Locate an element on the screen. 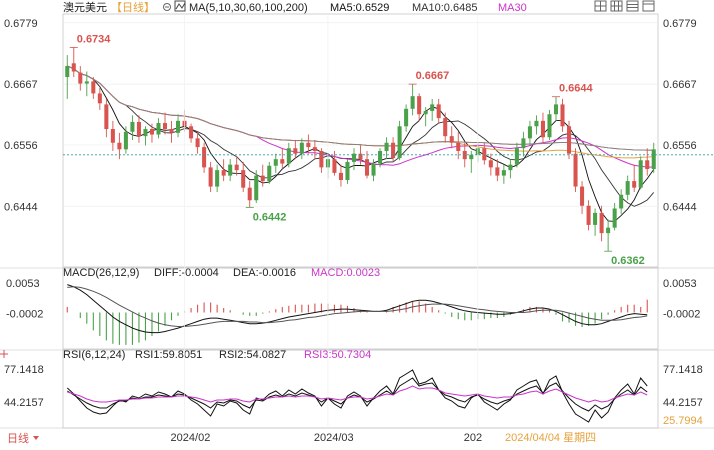 Image resolution: width=714 pixels, height=450 pixels. rsi2-line is located at coordinates (357, 394).